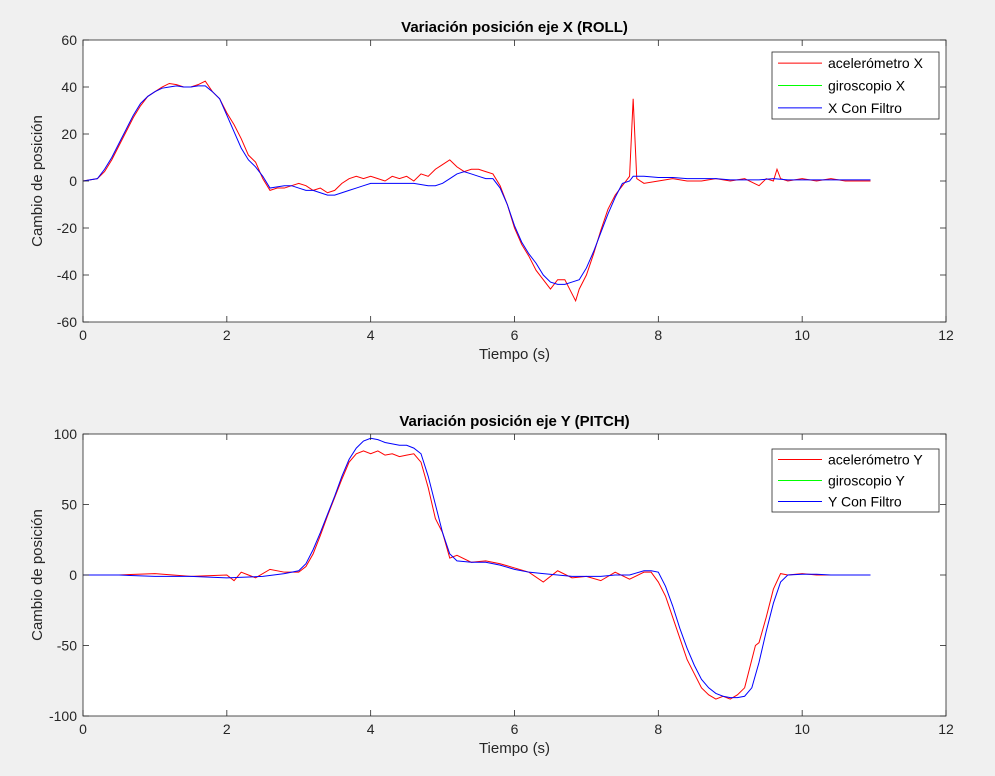 The height and width of the screenshot is (776, 995). Describe the element at coordinates (875, 460) in the screenshot. I see `legend-label: acelerómetro Y` at that location.